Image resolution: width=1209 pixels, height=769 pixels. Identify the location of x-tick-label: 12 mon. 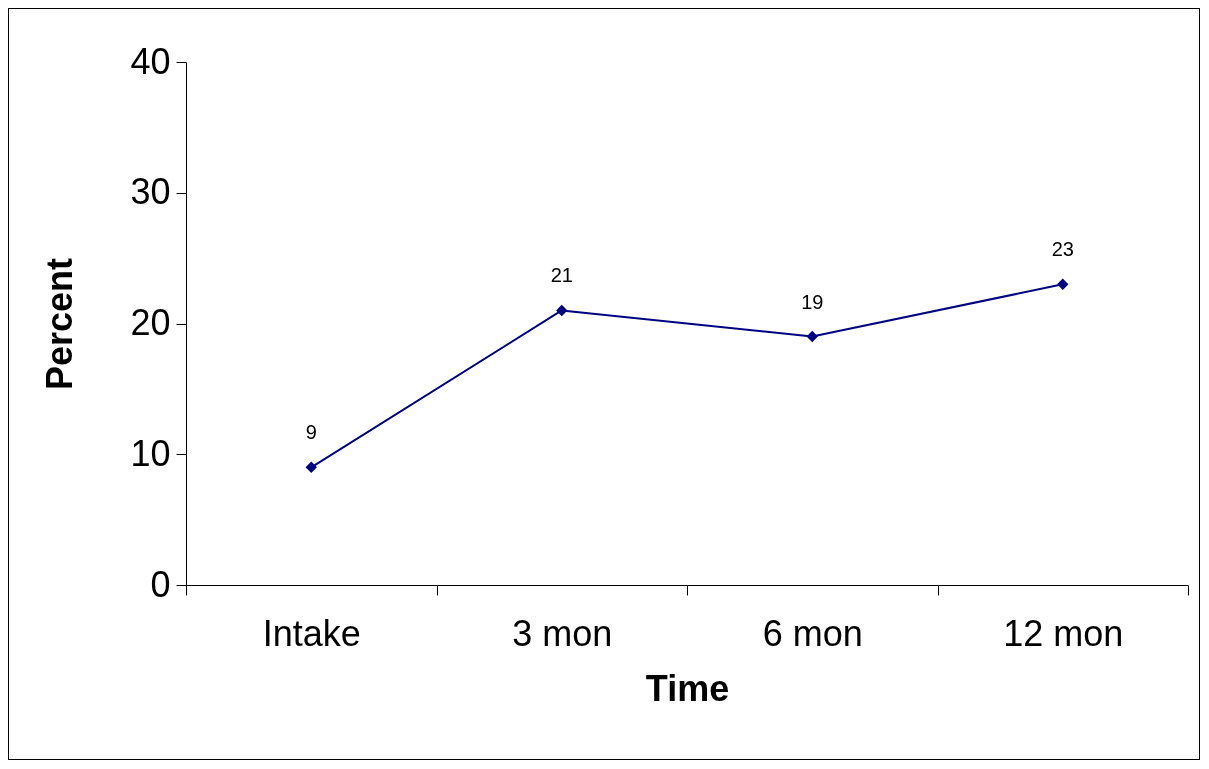
(1063, 633).